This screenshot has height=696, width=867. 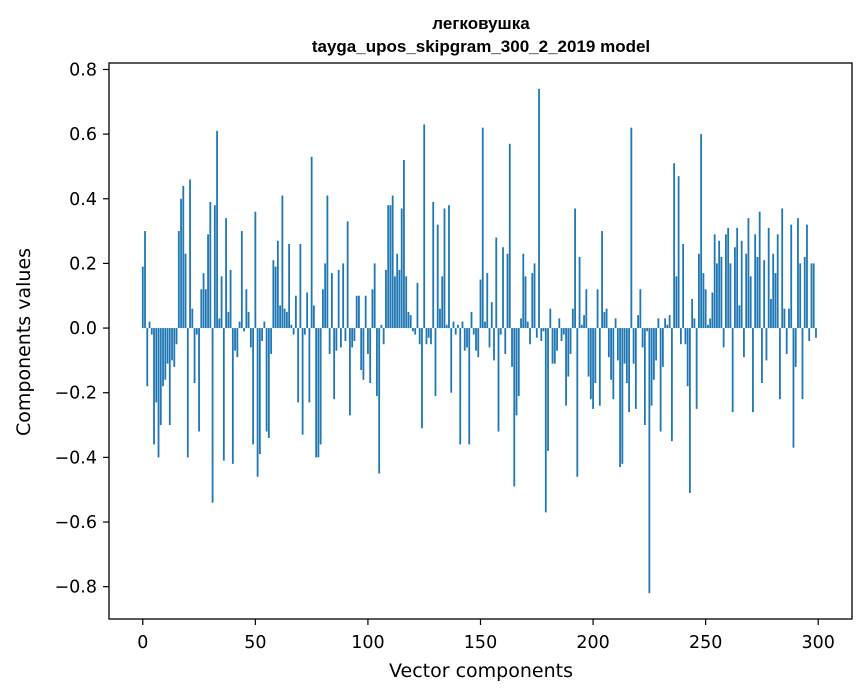 What do you see at coordinates (481, 671) in the screenshot?
I see `x-axis-label: Vector components` at bounding box center [481, 671].